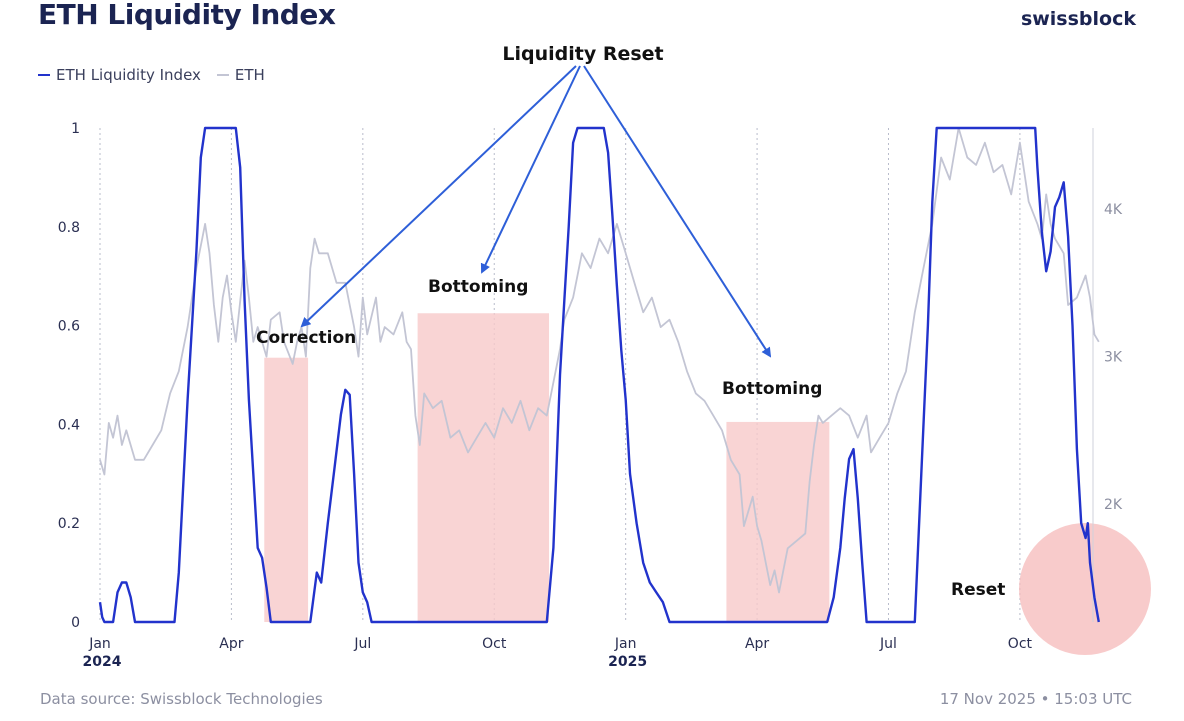 This screenshot has width=1184, height=721. Describe the element at coordinates (478, 287) in the screenshot. I see `annotation-bottoming-1: Bottoming` at that location.